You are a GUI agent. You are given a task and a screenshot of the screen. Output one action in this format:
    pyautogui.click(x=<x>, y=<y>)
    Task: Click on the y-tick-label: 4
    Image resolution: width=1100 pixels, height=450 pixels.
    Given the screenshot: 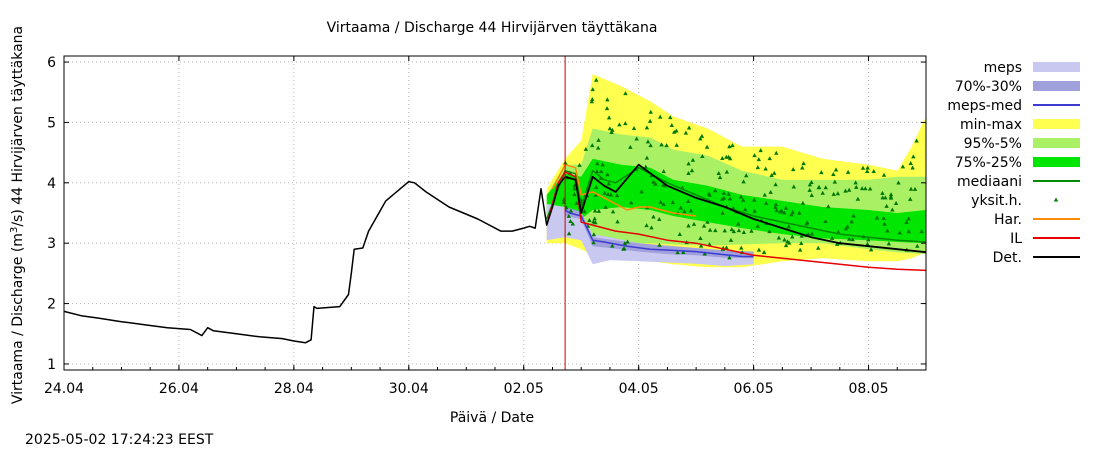 What is the action you would take?
    pyautogui.click(x=51, y=184)
    